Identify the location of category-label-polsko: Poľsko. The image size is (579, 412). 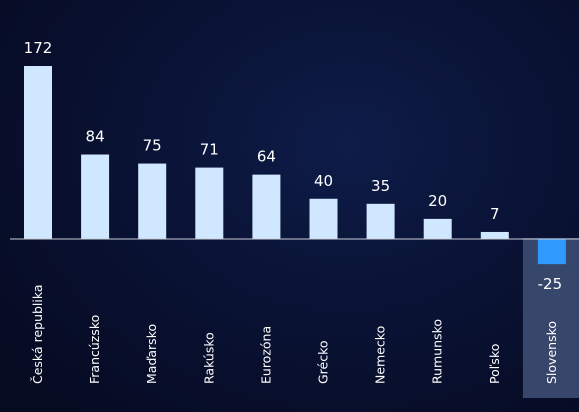
(494, 364).